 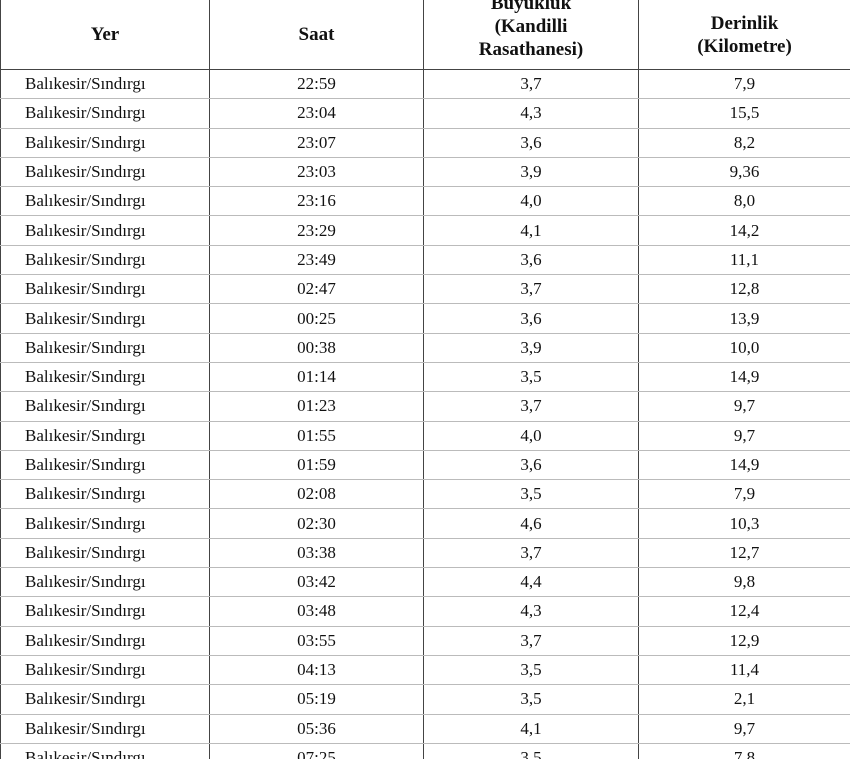 I want to click on table-row: Balıkesir/Sındırgı 23:04 4,3 15,5, so click(x=425, y=113).